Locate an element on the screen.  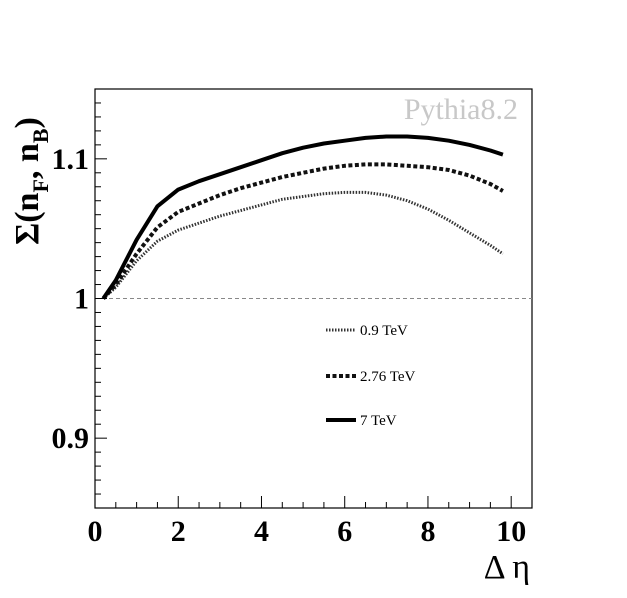
y-tick-label: 1.1 is located at coordinates (71, 159).